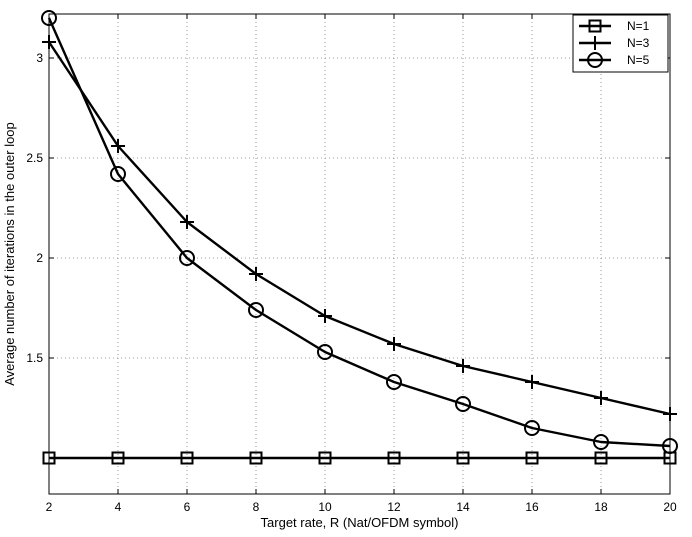 The height and width of the screenshot is (537, 692). What do you see at coordinates (49, 507) in the screenshot?
I see `x-tick-label: 2` at bounding box center [49, 507].